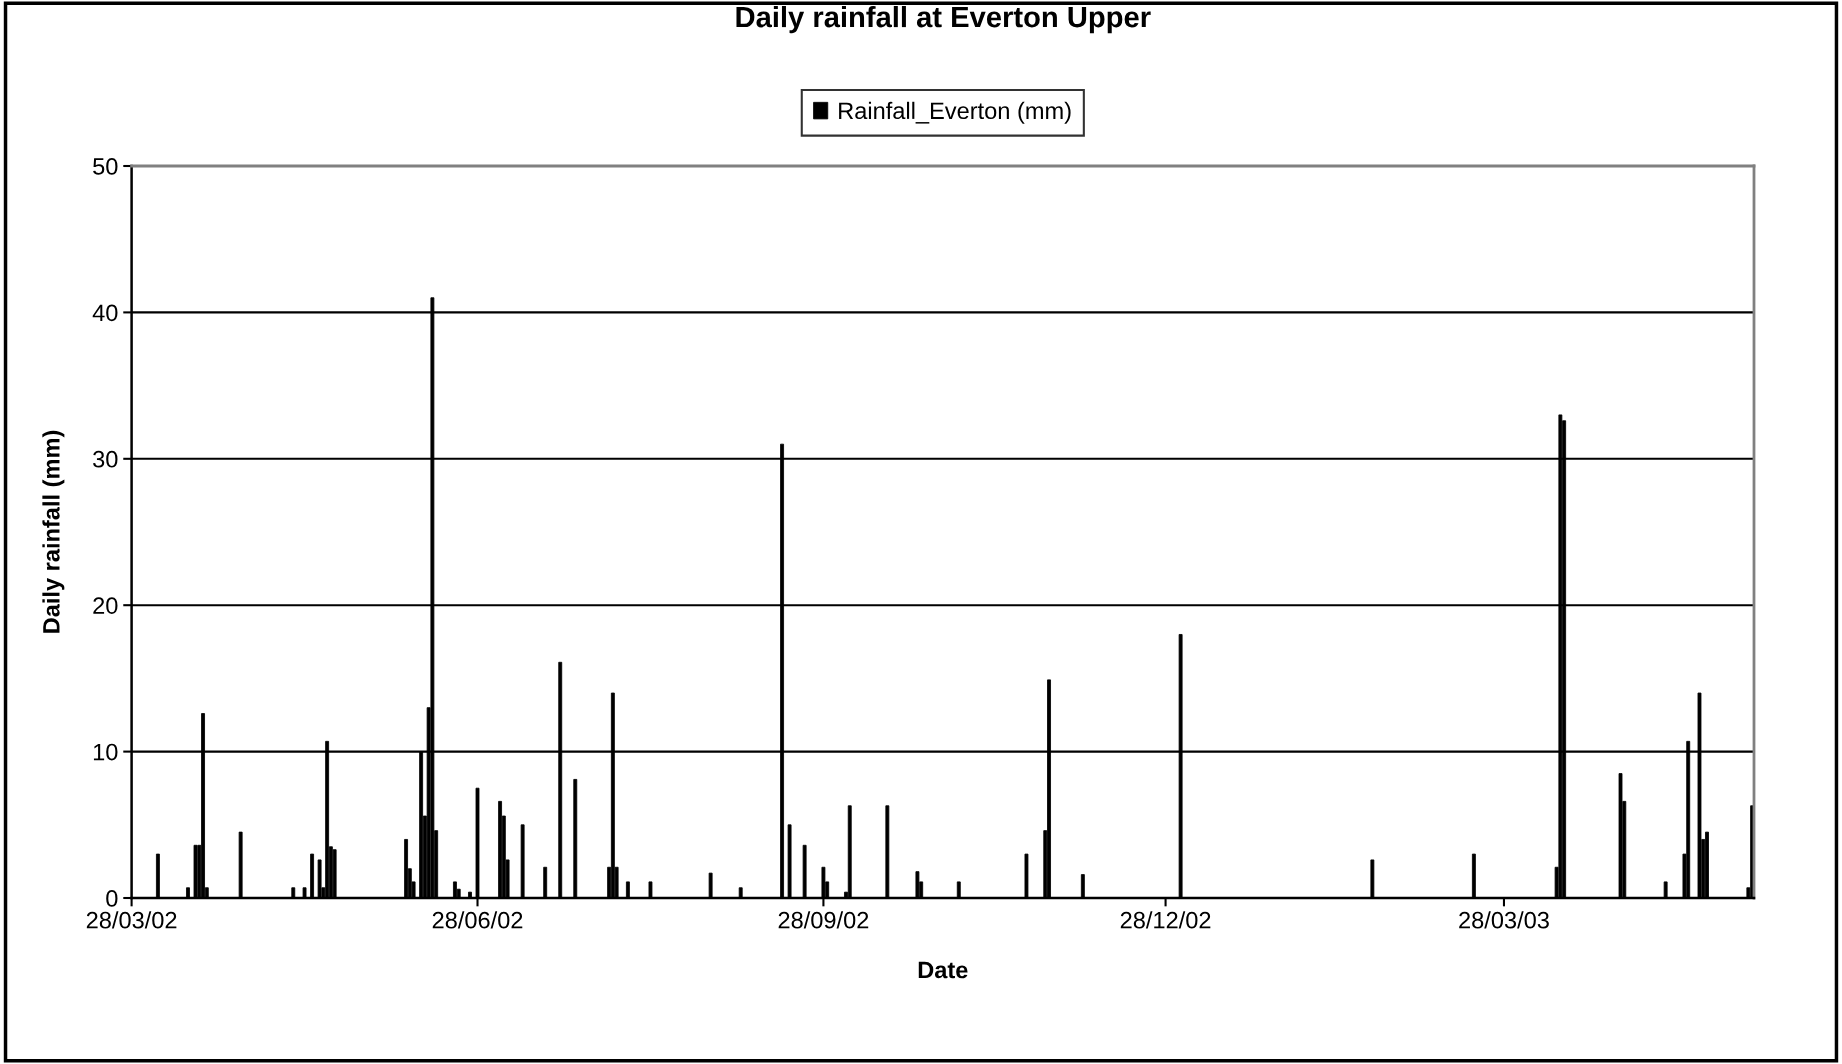 This screenshot has width=1842, height=1064. Describe the element at coordinates (53, 531) in the screenshot. I see `y-axis-title: Daily rainfall (mm)` at that location.